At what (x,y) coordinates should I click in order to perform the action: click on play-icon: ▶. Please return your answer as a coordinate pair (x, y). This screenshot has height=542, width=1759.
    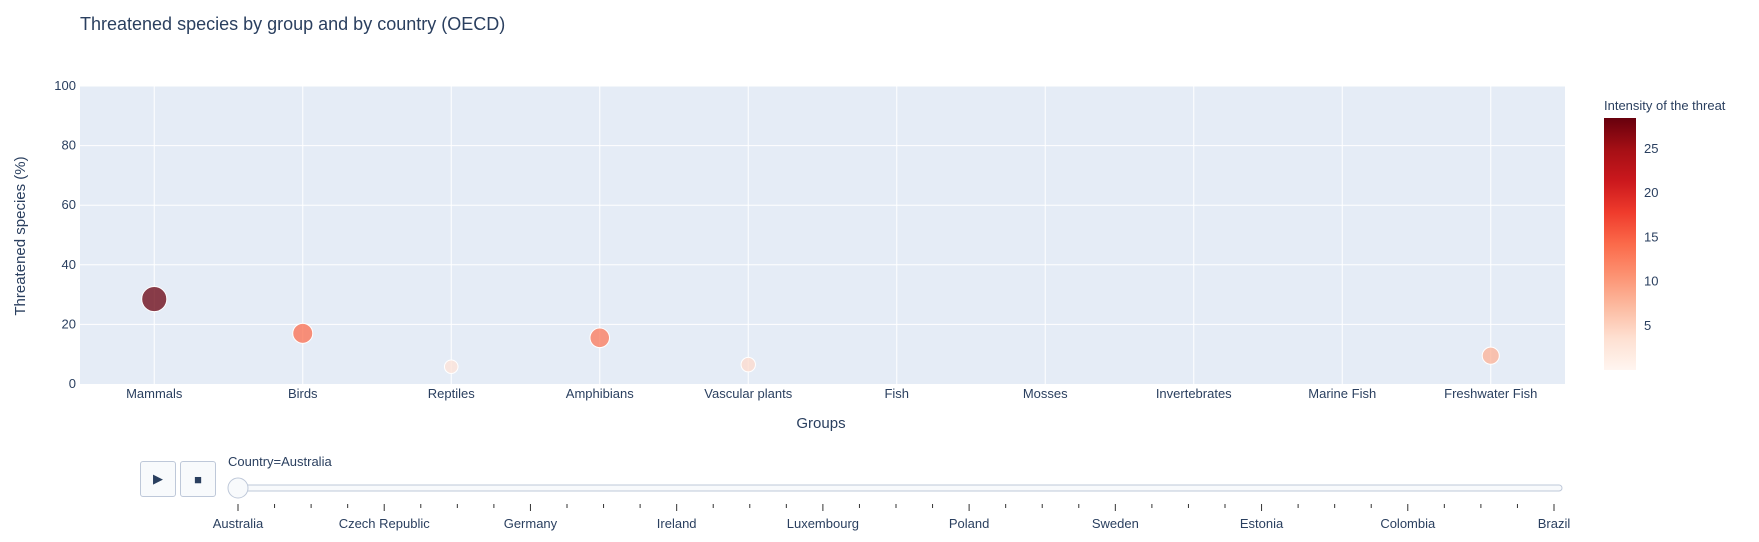
    Looking at the image, I should click on (158, 478).